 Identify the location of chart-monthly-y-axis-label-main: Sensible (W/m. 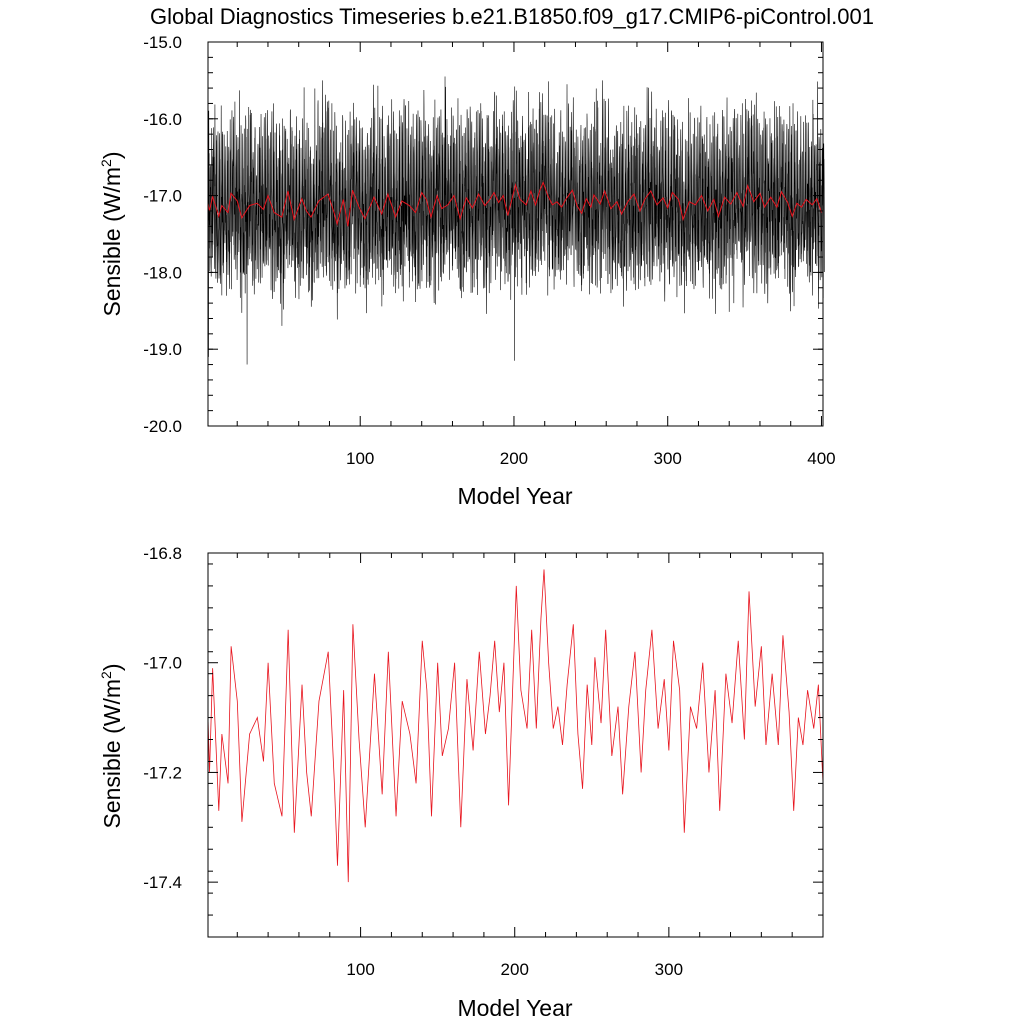
(112, 242).